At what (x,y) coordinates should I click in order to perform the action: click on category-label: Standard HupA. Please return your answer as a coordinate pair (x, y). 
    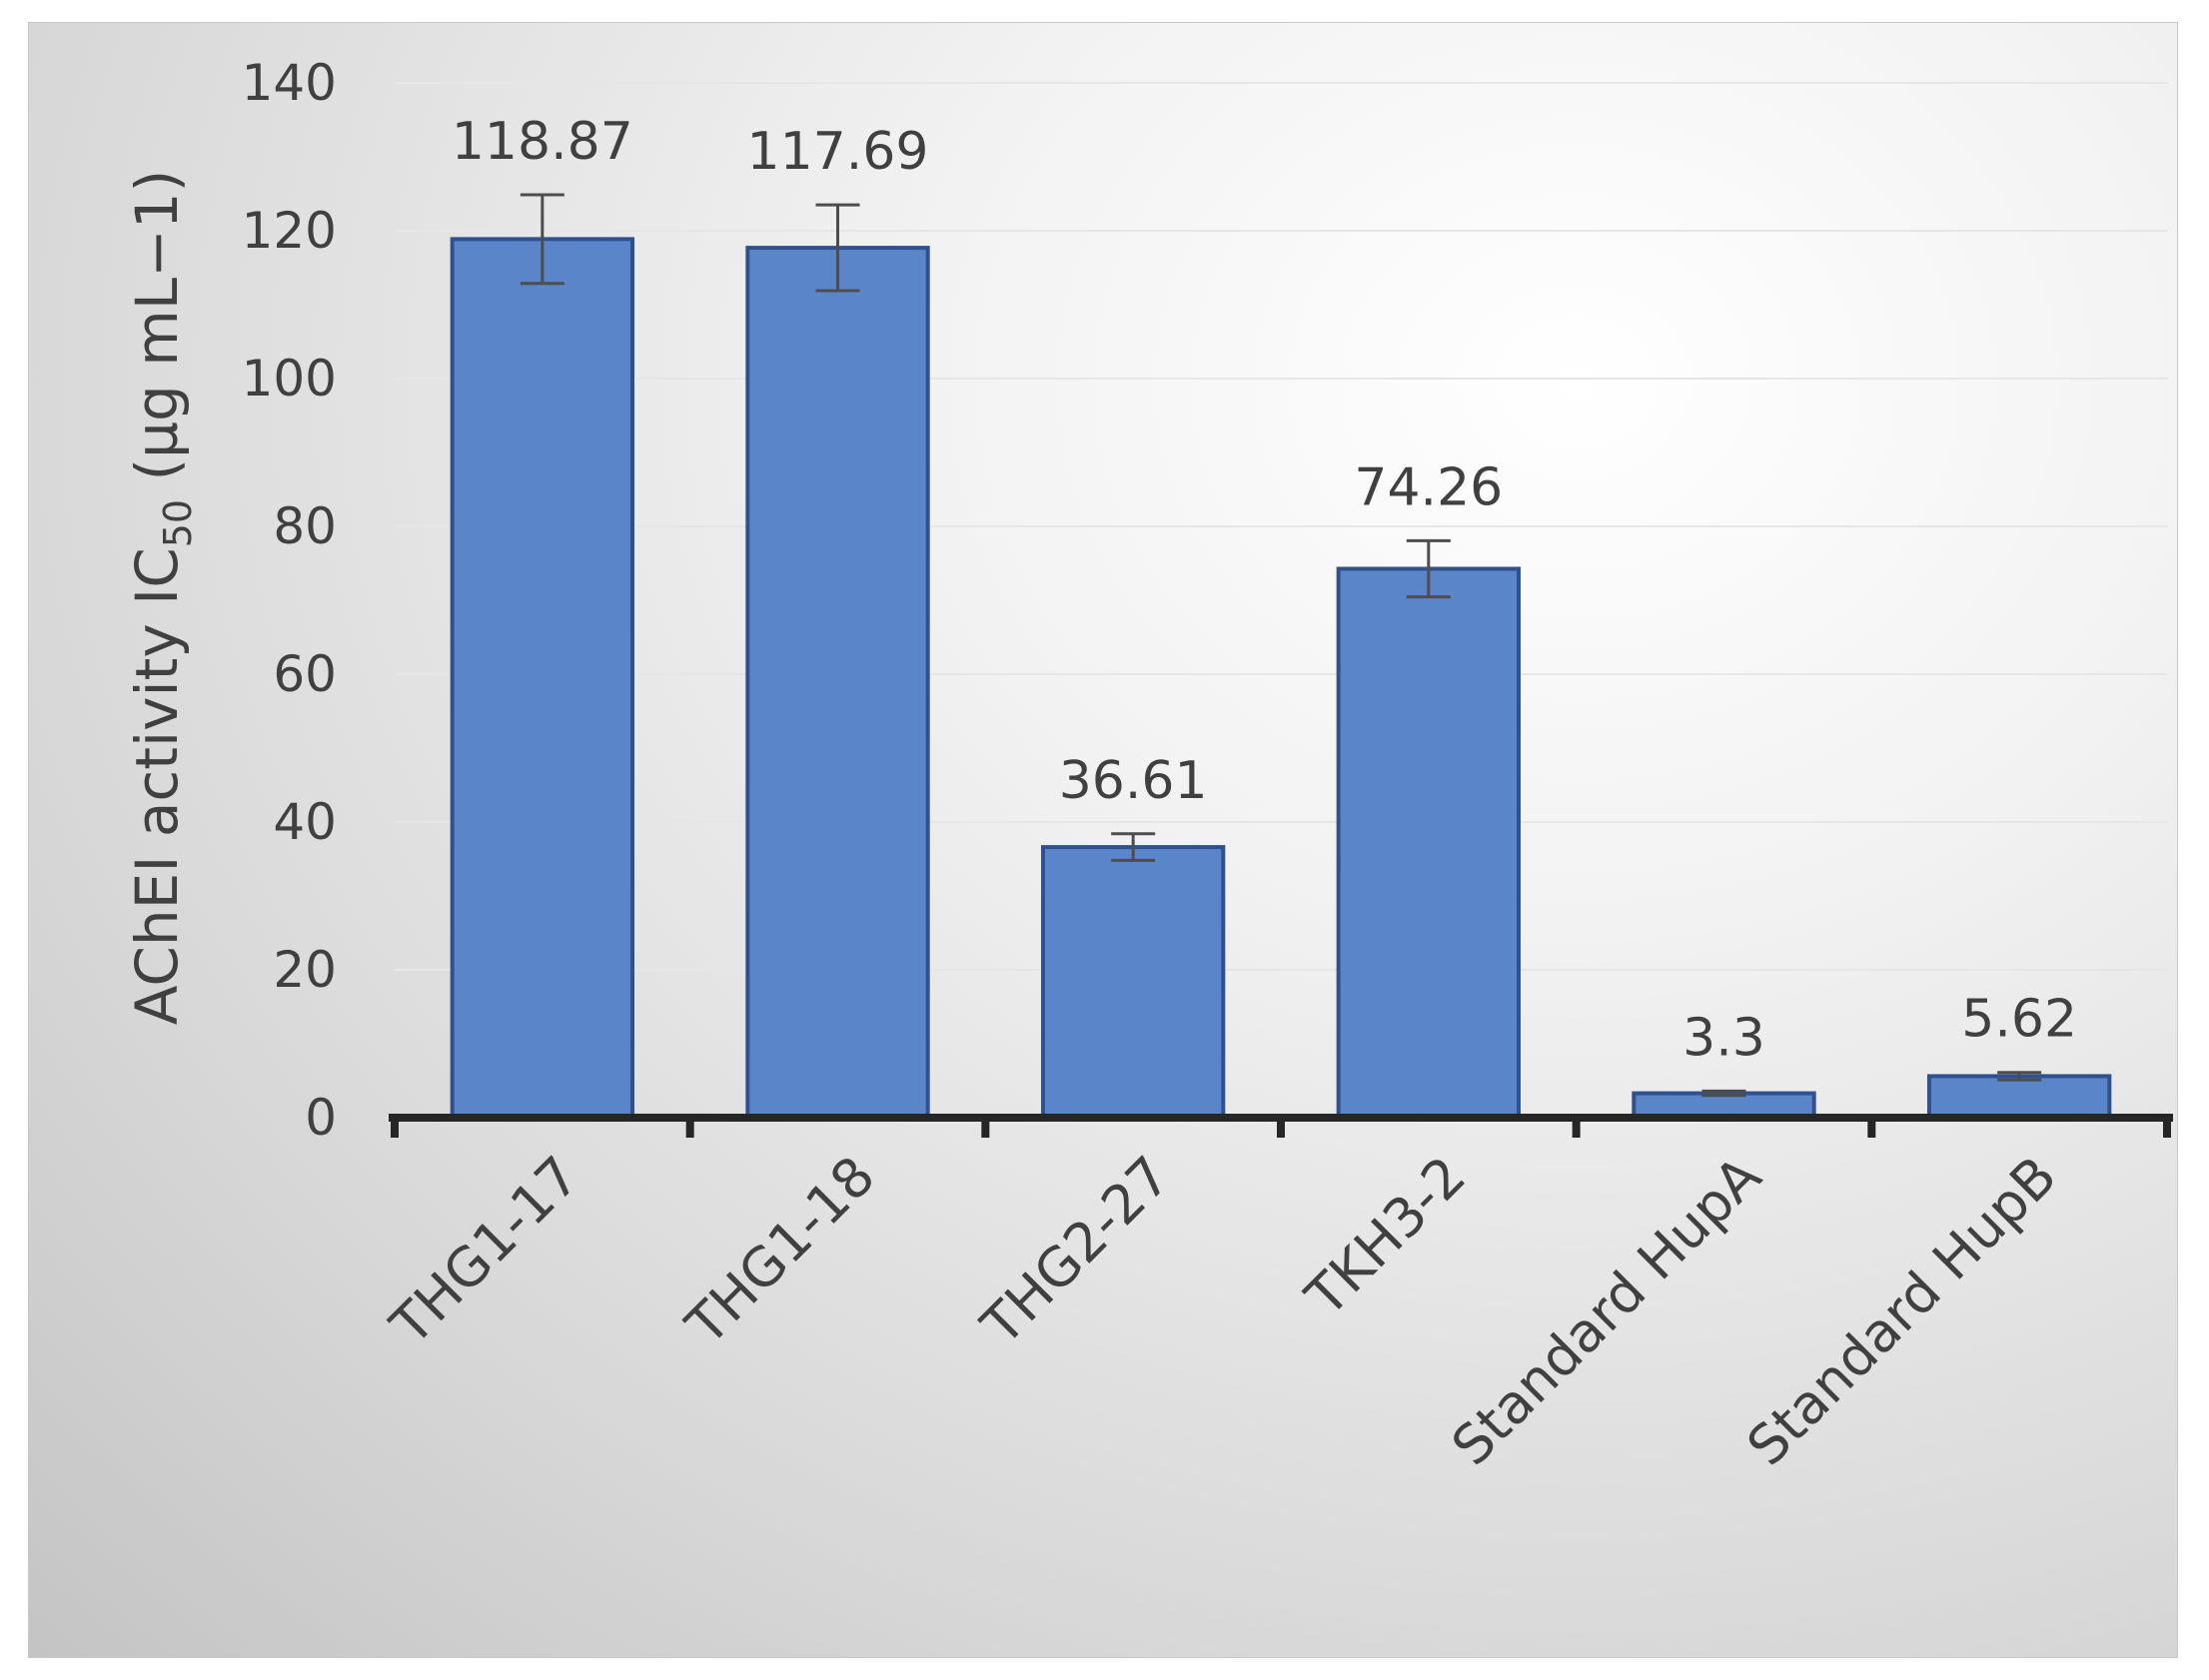
    Looking at the image, I should click on (1606, 1311).